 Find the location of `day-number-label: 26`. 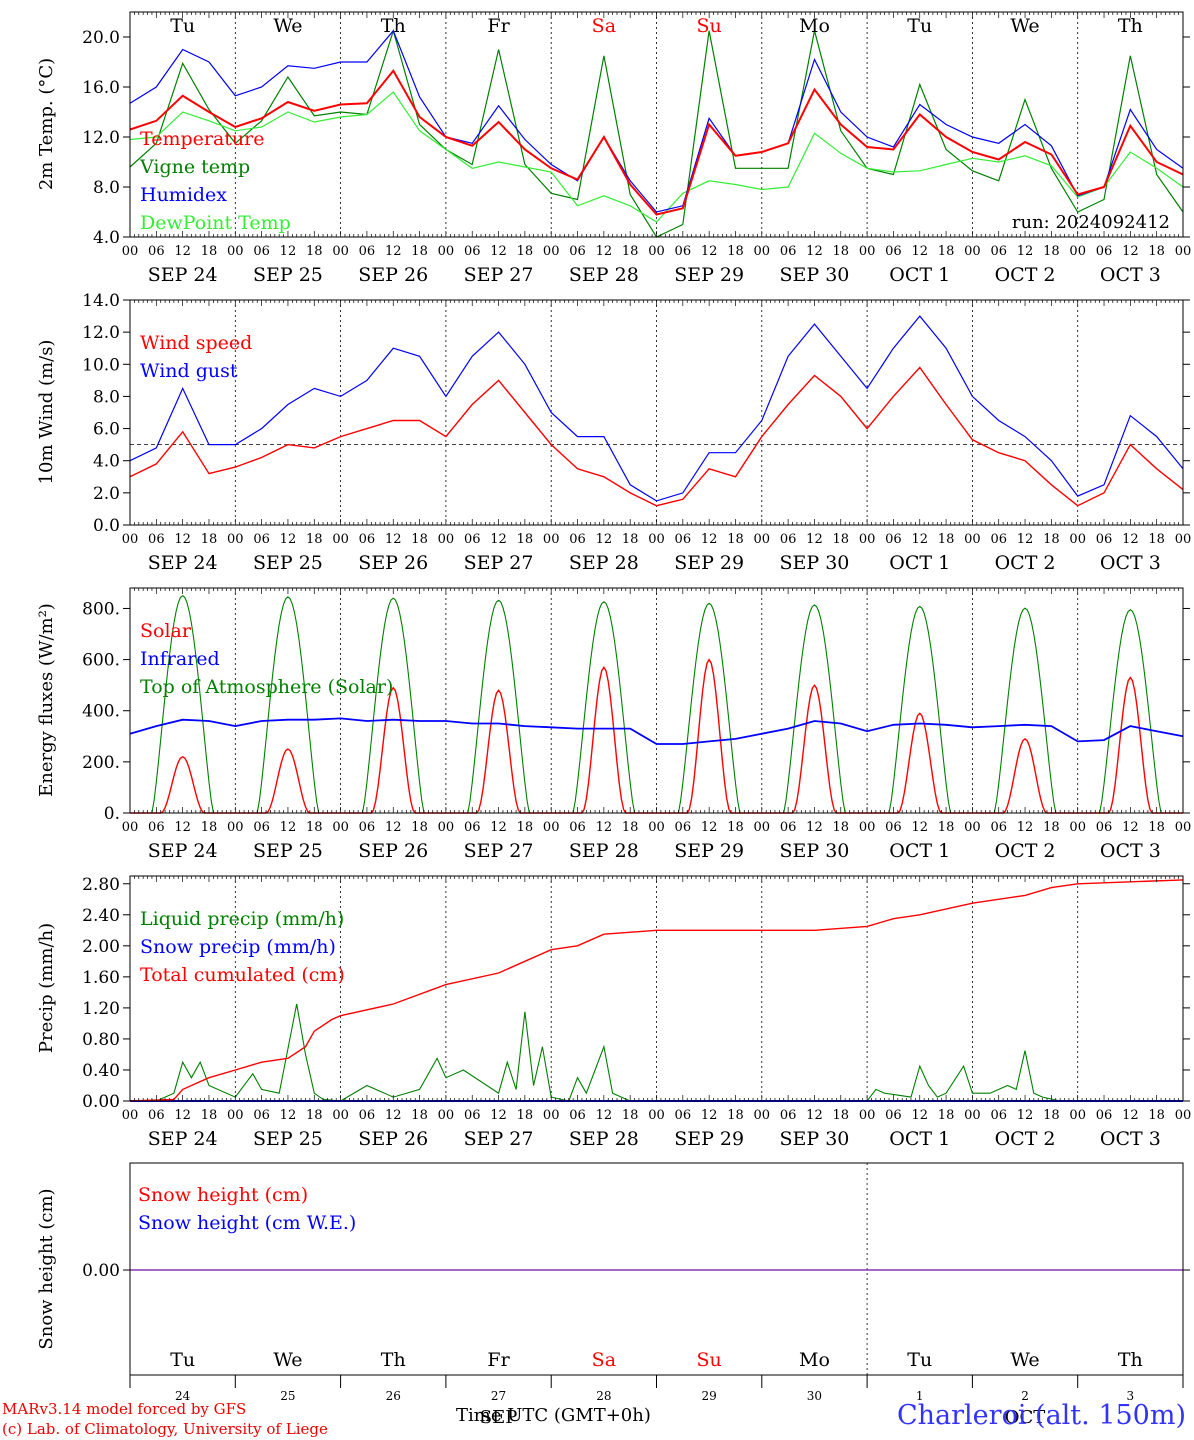

day-number-label: 26 is located at coordinates (393, 1396).